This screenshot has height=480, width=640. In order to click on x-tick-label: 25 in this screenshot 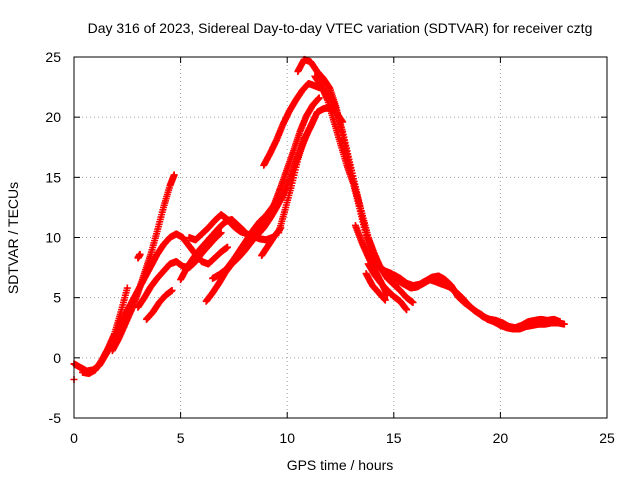, I will do `click(607, 438)`.